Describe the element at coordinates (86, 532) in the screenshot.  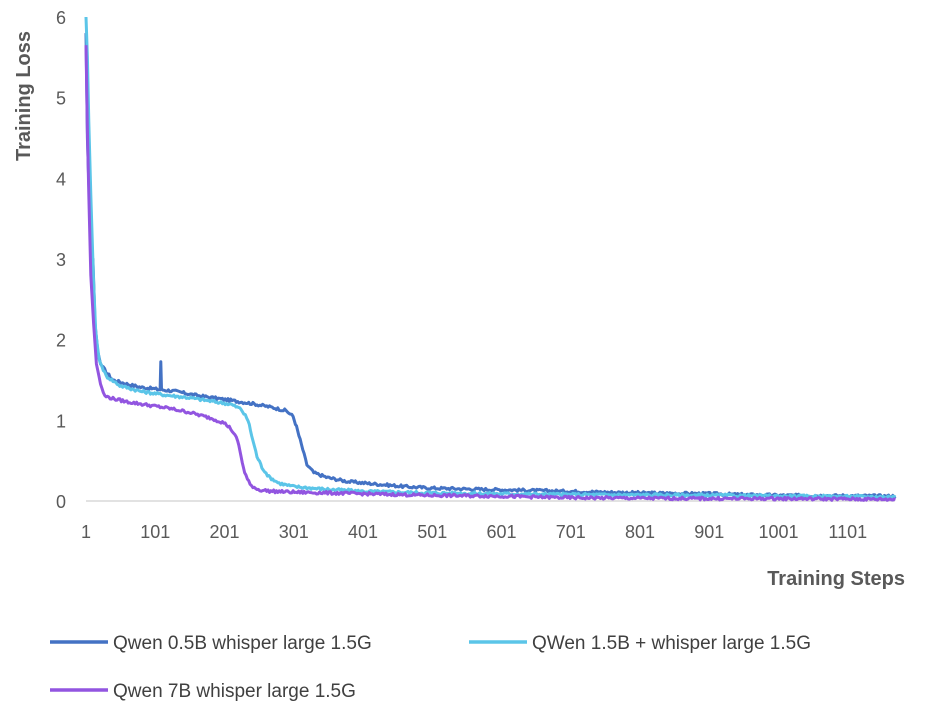
I see `x-tick-label: 1` at that location.